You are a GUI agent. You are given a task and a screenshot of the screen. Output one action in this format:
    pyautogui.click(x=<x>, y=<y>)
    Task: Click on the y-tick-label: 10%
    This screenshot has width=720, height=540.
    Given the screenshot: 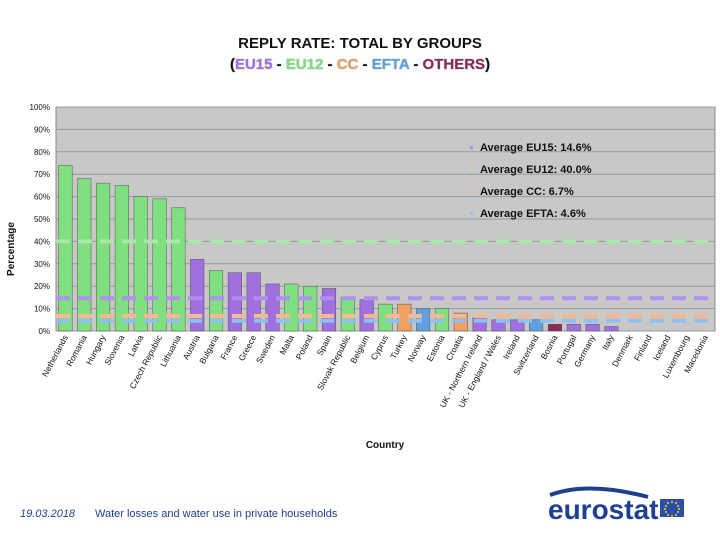 What is the action you would take?
    pyautogui.click(x=42, y=309)
    